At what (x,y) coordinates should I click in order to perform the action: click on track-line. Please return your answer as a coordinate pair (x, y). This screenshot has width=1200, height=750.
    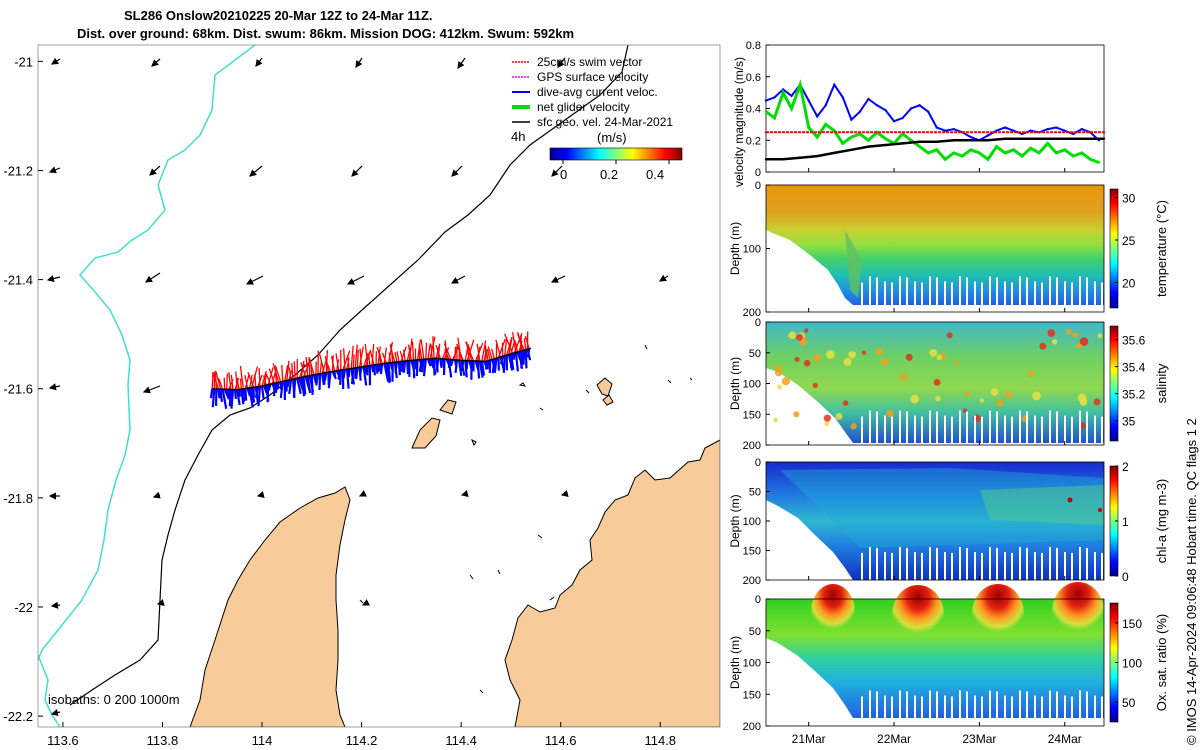
    Looking at the image, I should click on (371, 369).